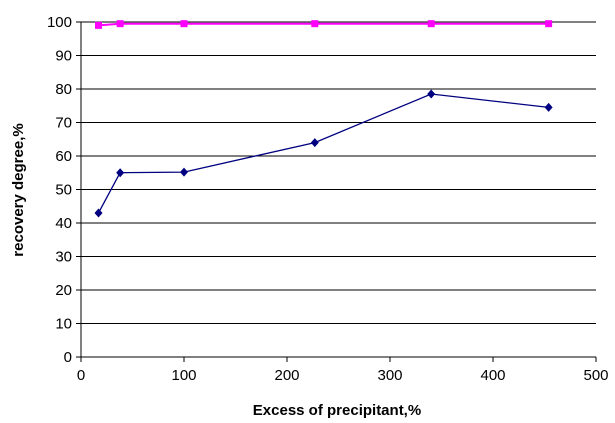  Describe the element at coordinates (59, 22) in the screenshot. I see `y-tick-label-100: 100` at that location.